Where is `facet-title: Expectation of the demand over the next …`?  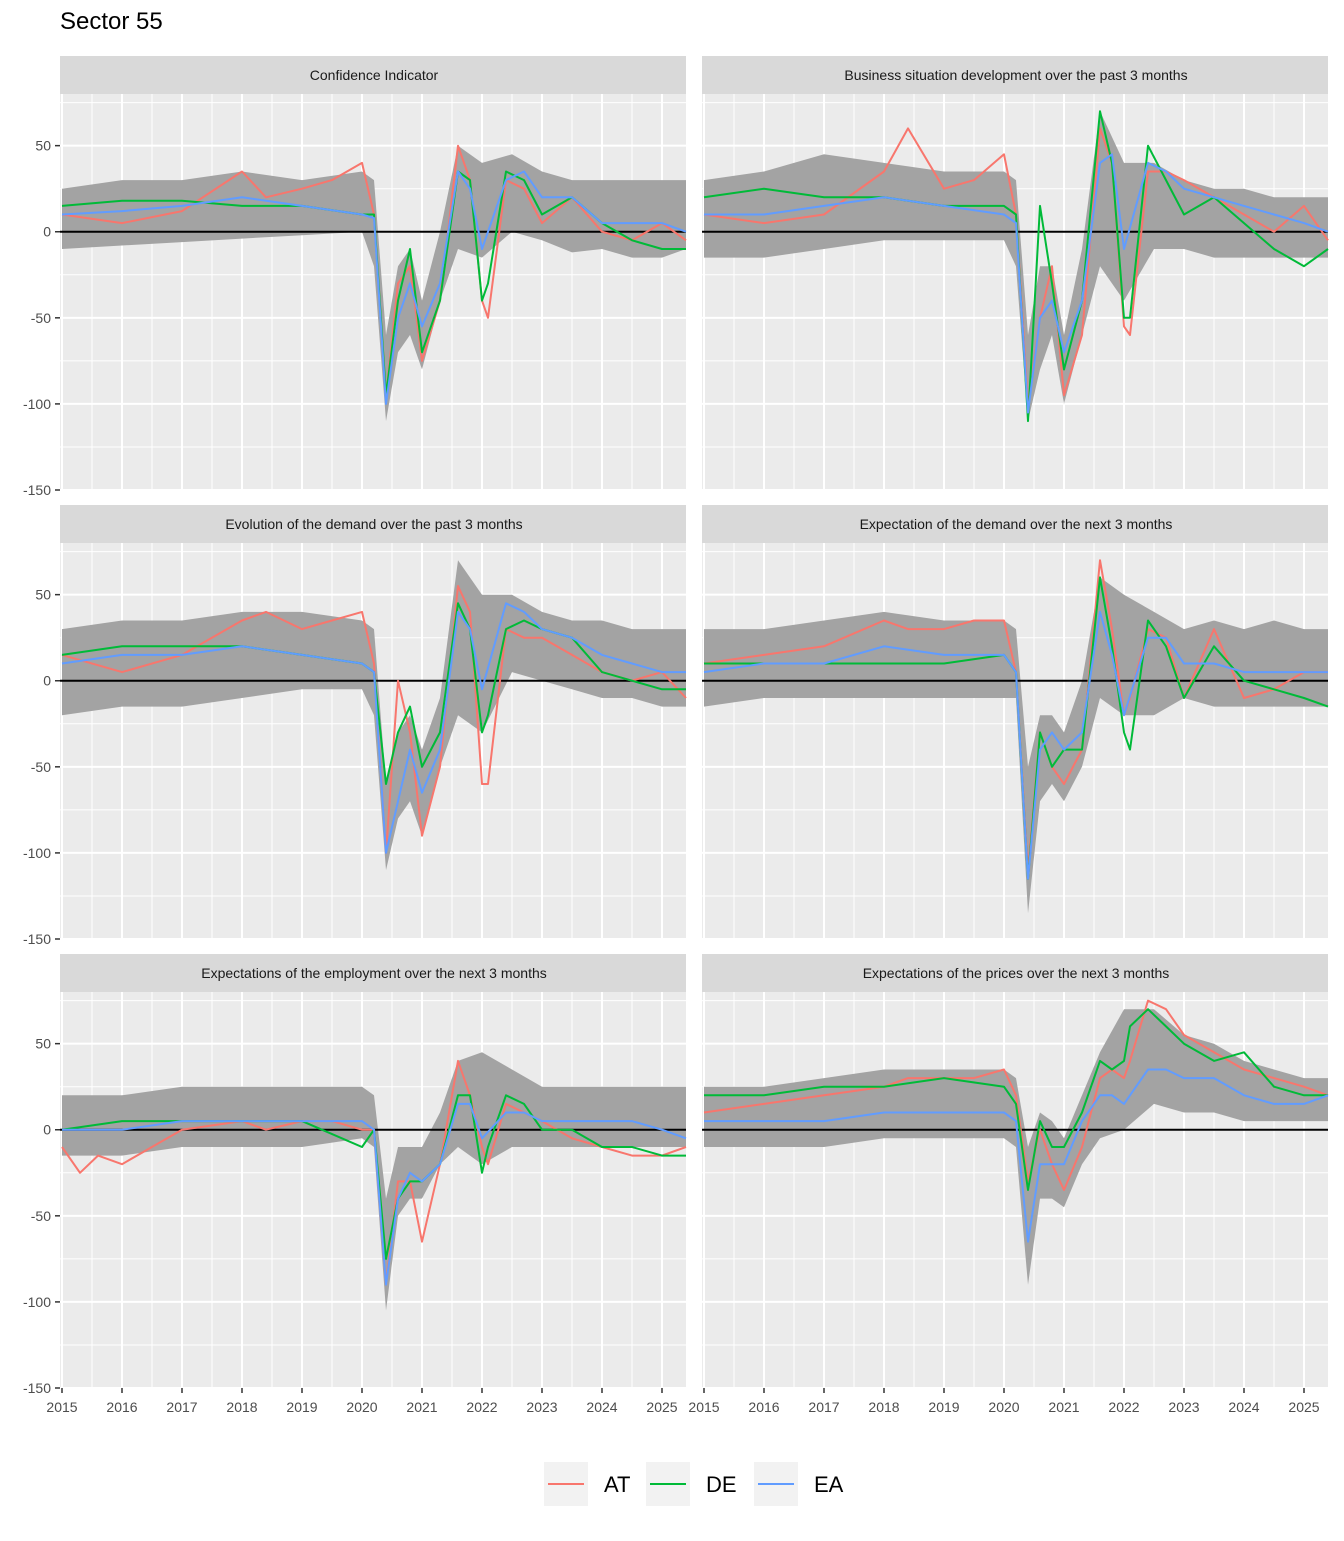
facet-title: Expectation of the demand over the next … is located at coordinates (1016, 524).